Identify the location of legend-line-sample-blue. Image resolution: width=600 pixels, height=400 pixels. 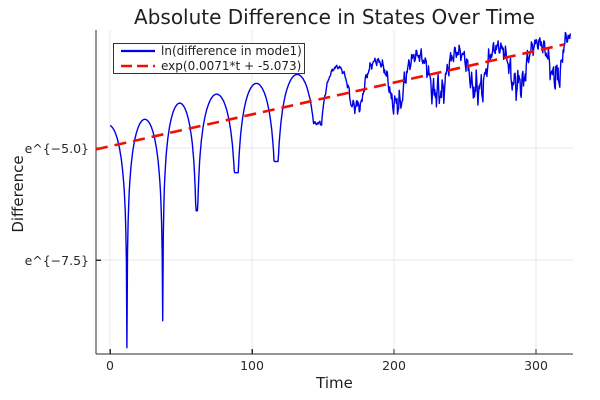
(138, 51).